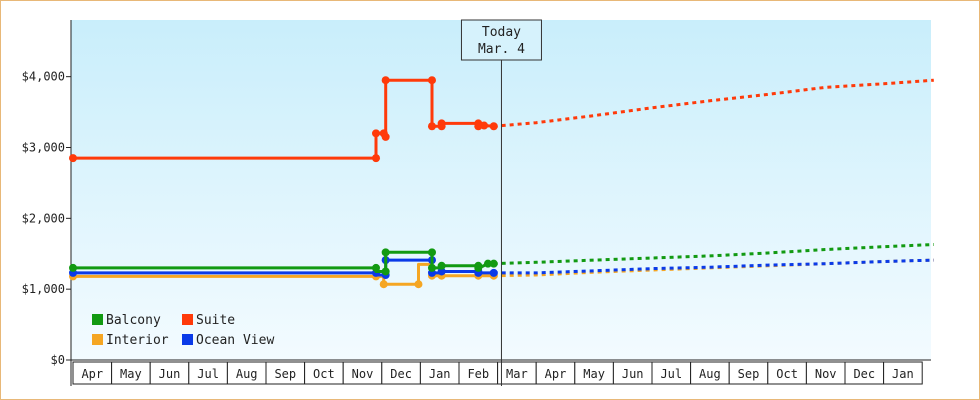 The width and height of the screenshot is (980, 400). Describe the element at coordinates (501, 49) in the screenshot. I see `today-date: Mar. 4` at that location.